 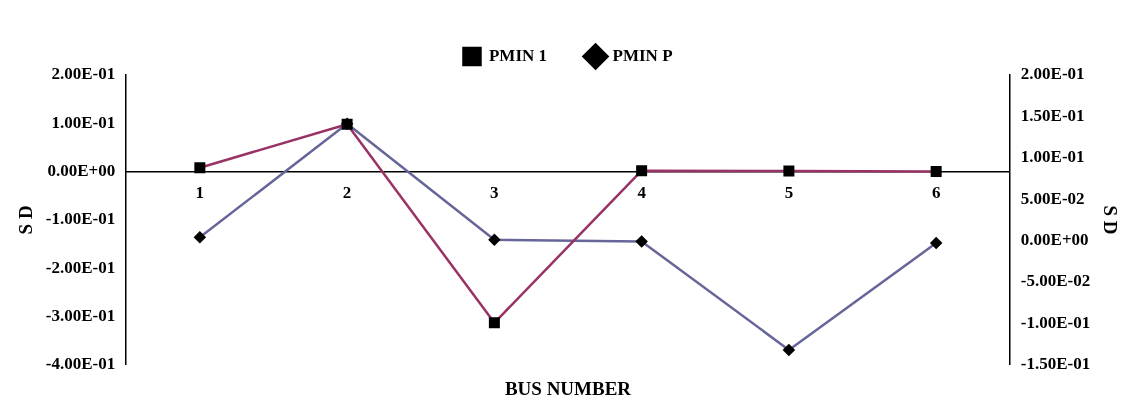 I want to click on y2-tick-label: 2.00E-01, so click(x=1052, y=74).